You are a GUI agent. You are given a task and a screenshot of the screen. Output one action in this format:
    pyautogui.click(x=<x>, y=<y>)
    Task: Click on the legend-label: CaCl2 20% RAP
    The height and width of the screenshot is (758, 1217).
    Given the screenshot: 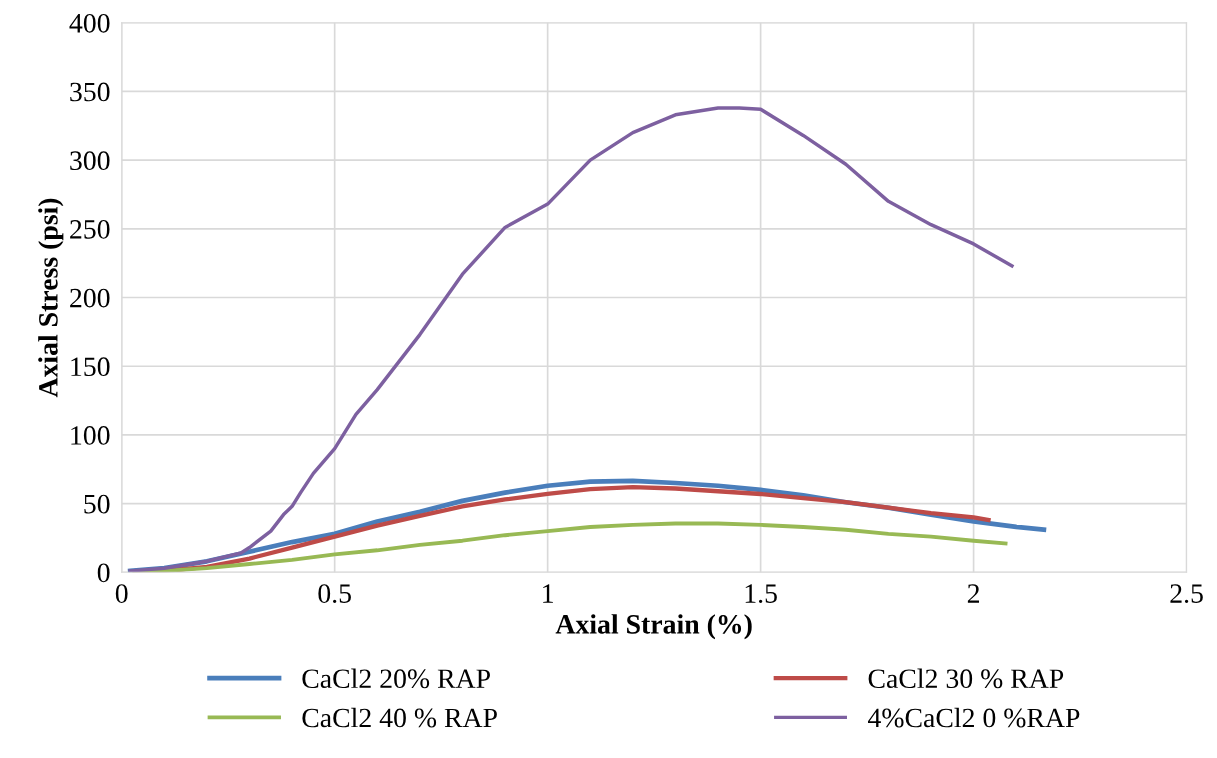 What is the action you would take?
    pyautogui.click(x=396, y=678)
    